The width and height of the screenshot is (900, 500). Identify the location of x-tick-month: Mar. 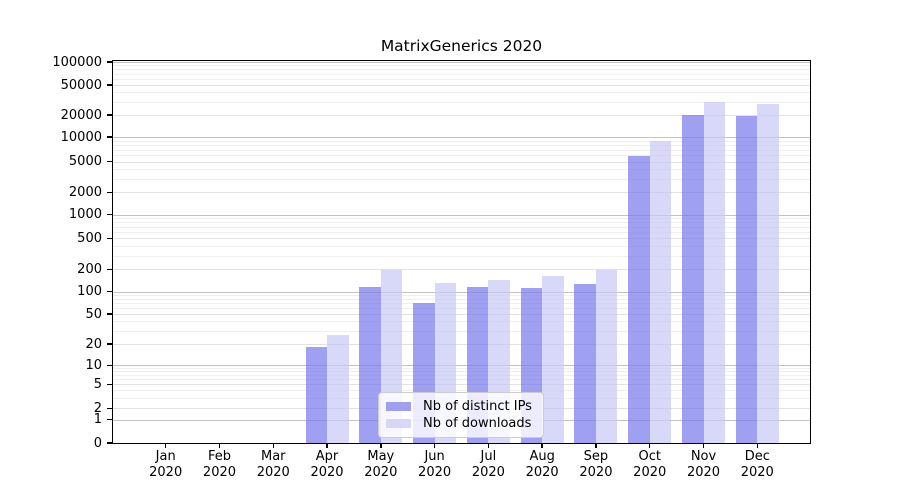
(273, 456).